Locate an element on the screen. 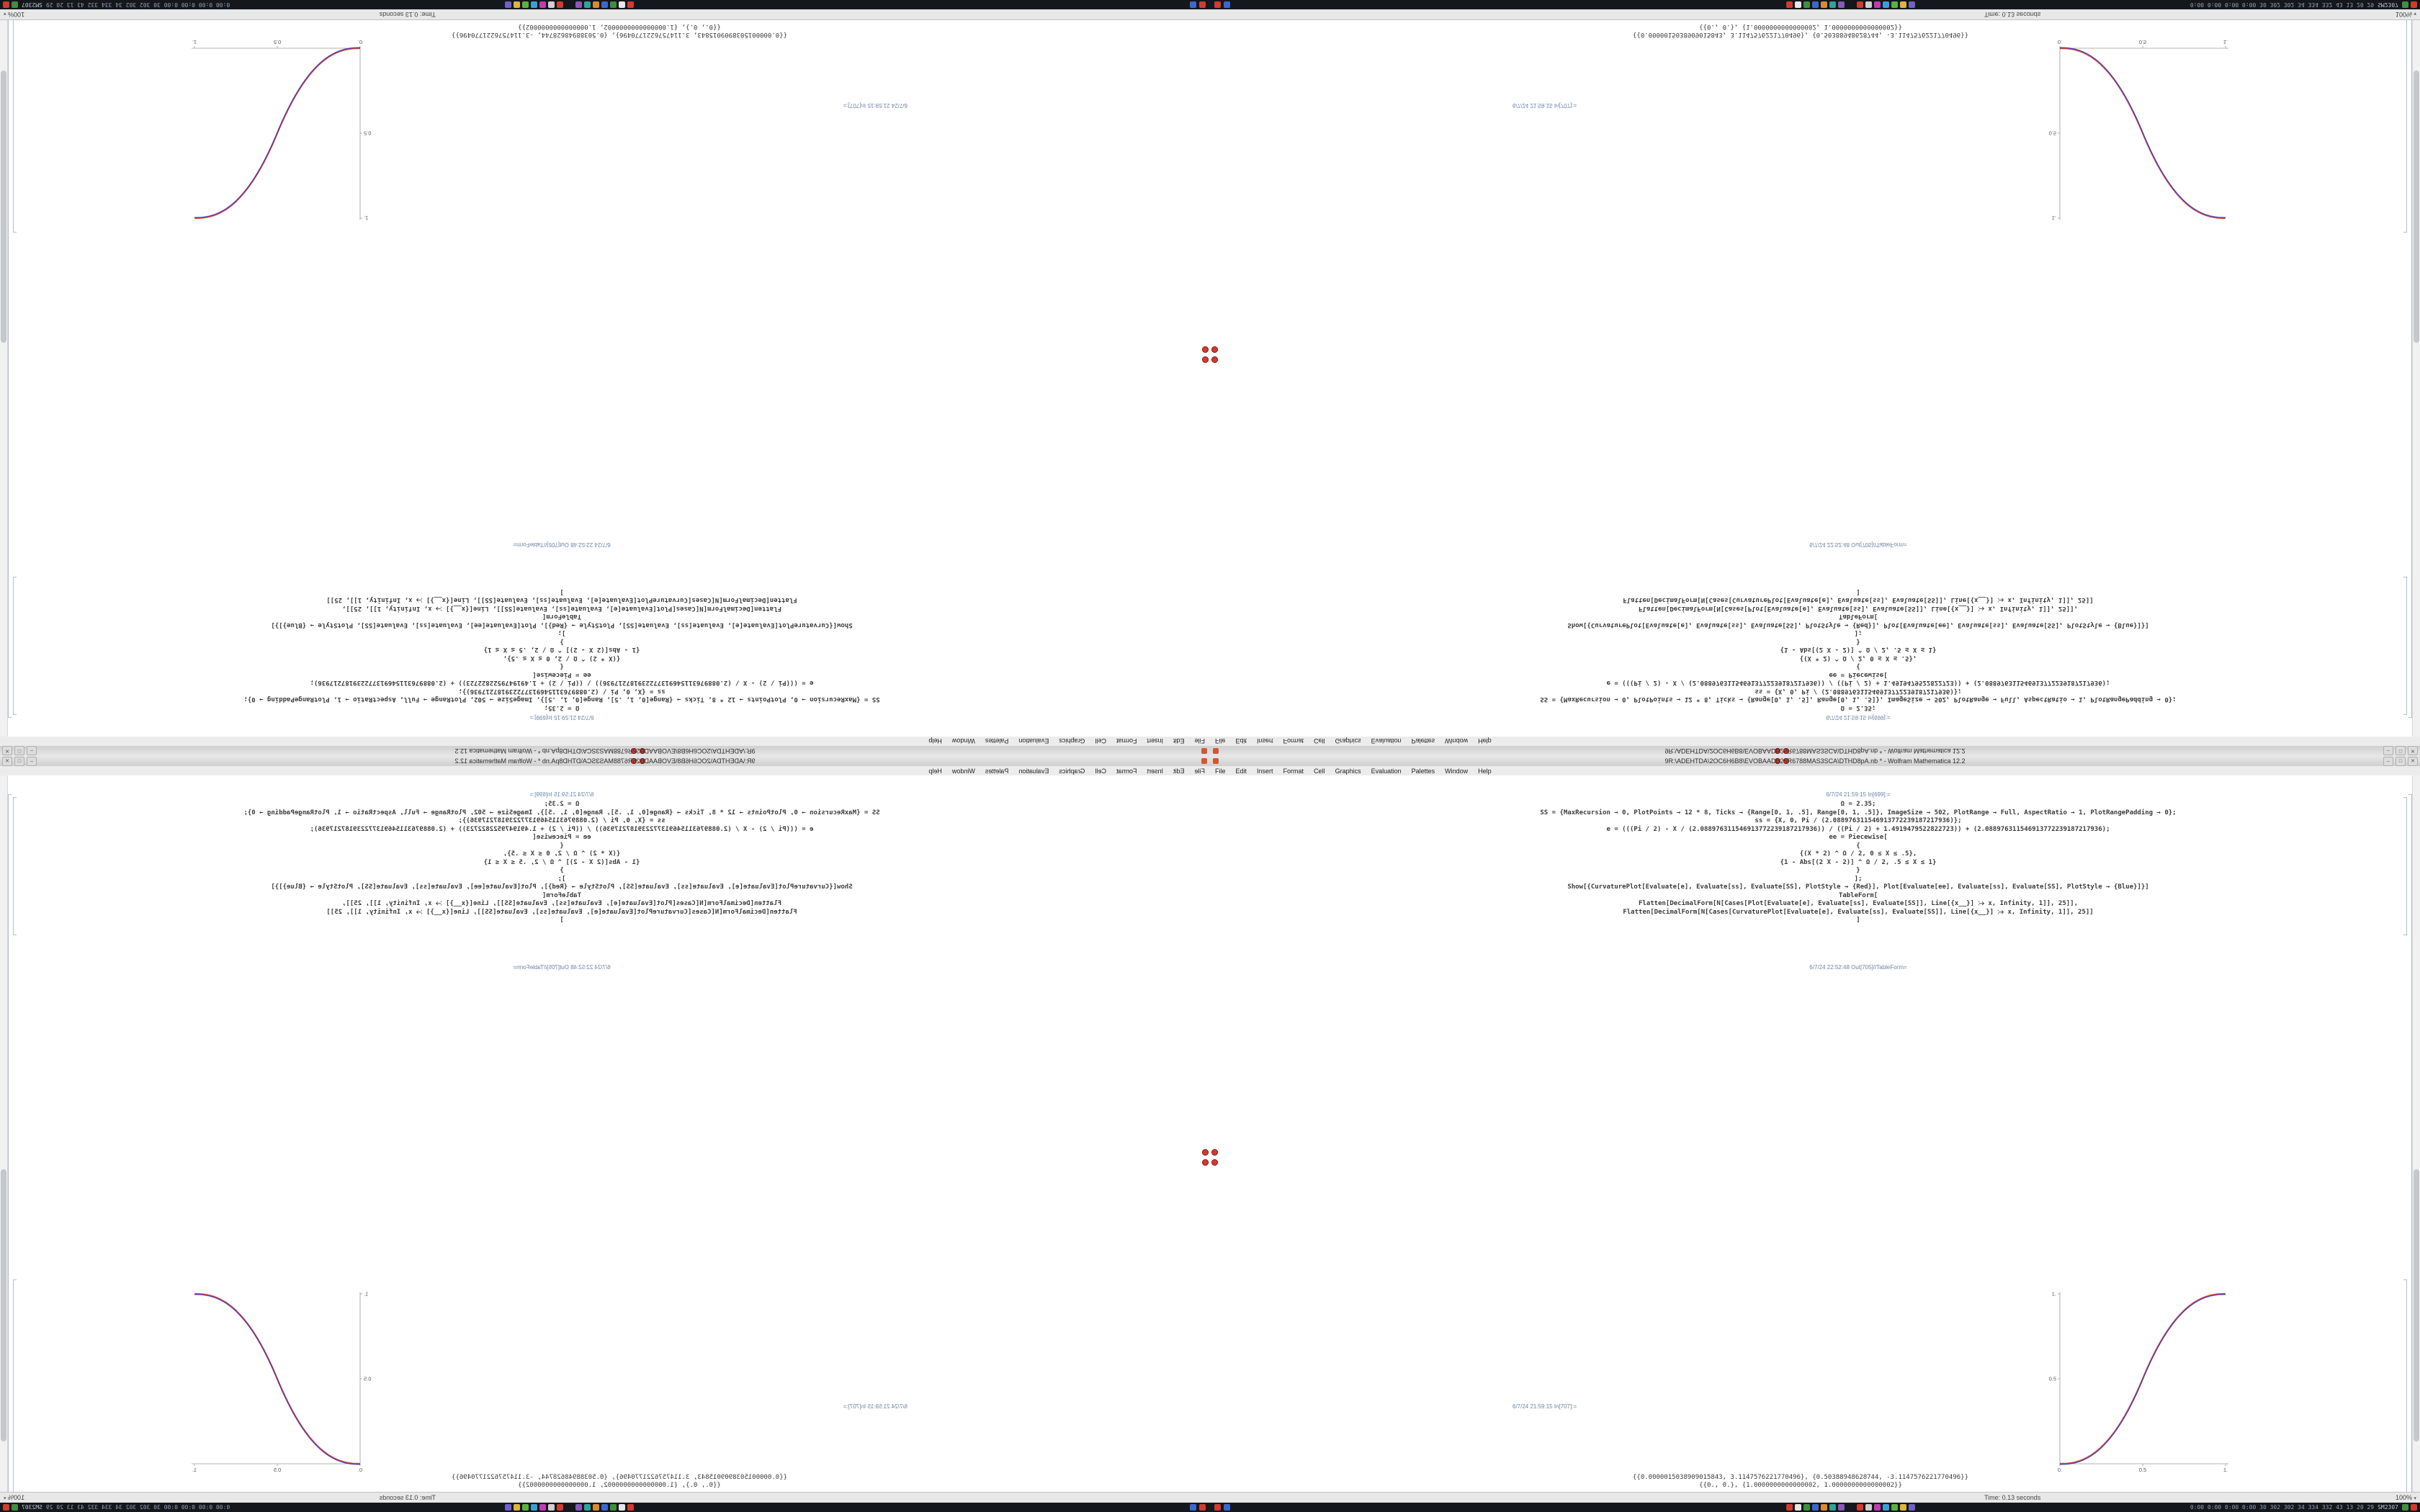 This screenshot has width=2420, height=1512. zoom-level: 100% is located at coordinates (2403, 1497).